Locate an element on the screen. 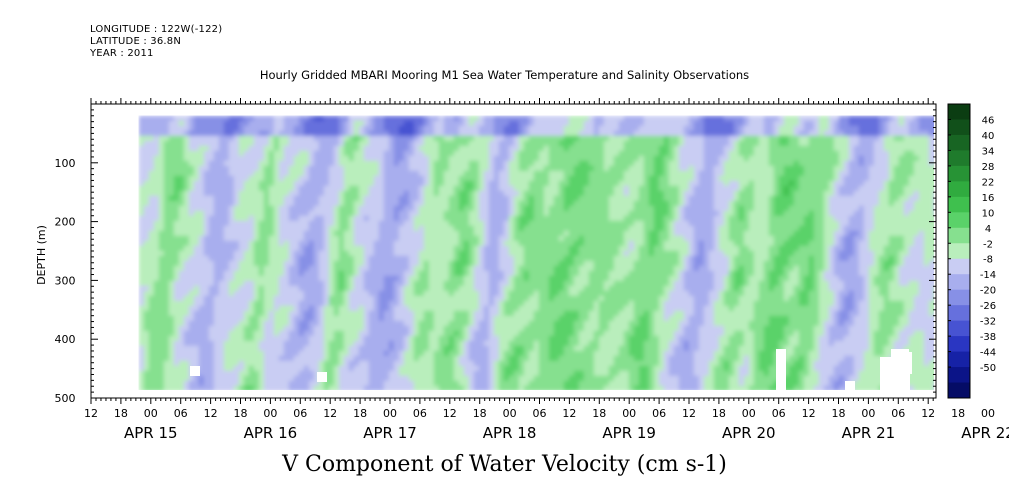  latitude-label: LATITUDE : 36.8N is located at coordinates (136, 41).